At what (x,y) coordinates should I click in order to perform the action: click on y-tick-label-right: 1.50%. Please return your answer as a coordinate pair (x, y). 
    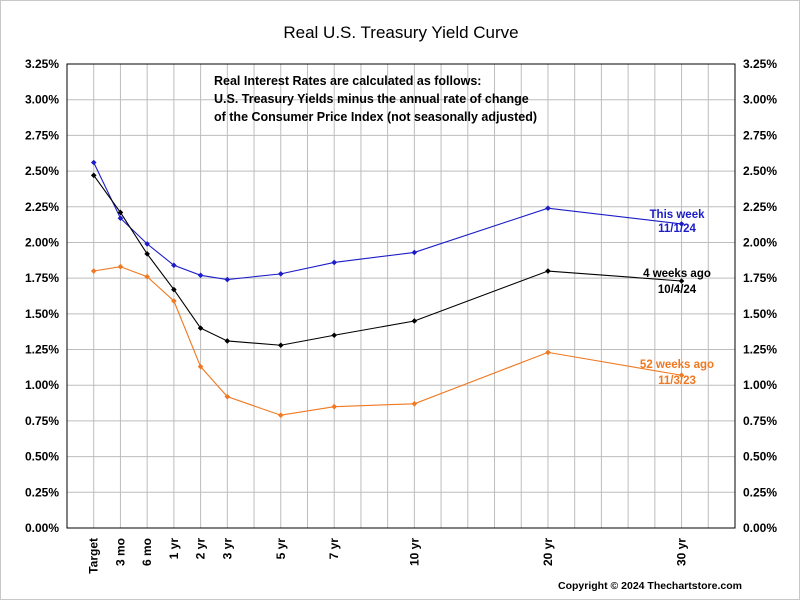
    Looking at the image, I should click on (760, 314).